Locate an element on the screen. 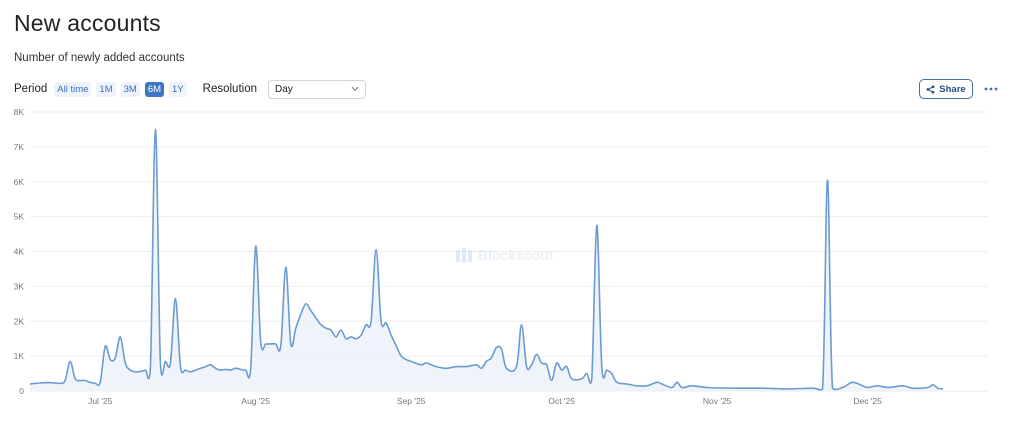  y-axis: 0 1K 2K 3K 4K 5K 6K 7K 8K is located at coordinates (19, 251).